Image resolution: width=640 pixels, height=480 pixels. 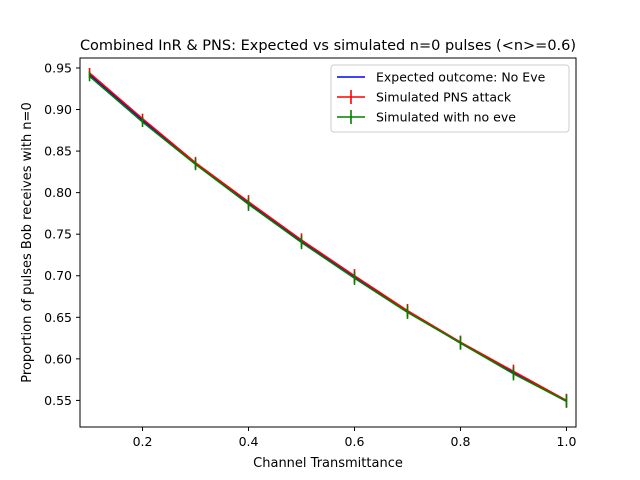 I want to click on y-tick-label: 0.75, so click(x=58, y=234).